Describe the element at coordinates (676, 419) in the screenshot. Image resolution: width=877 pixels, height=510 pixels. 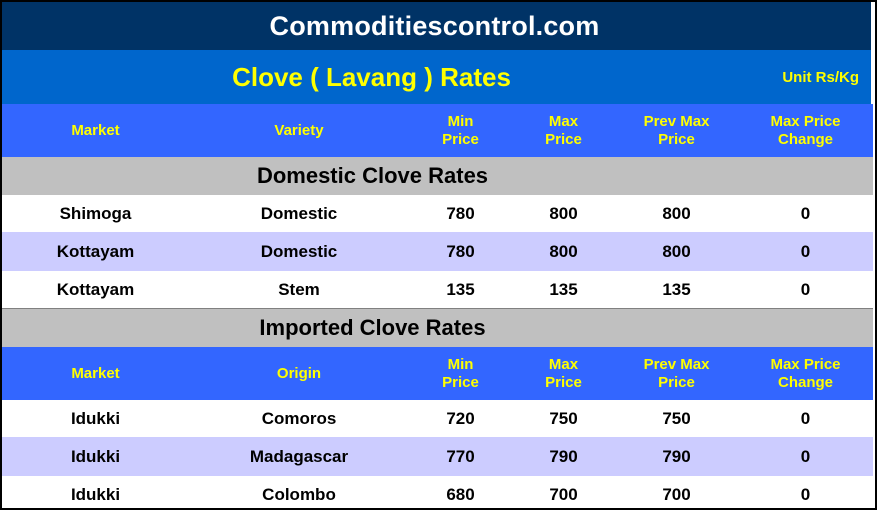
I see `cell-prev-max-price: 750` at that location.